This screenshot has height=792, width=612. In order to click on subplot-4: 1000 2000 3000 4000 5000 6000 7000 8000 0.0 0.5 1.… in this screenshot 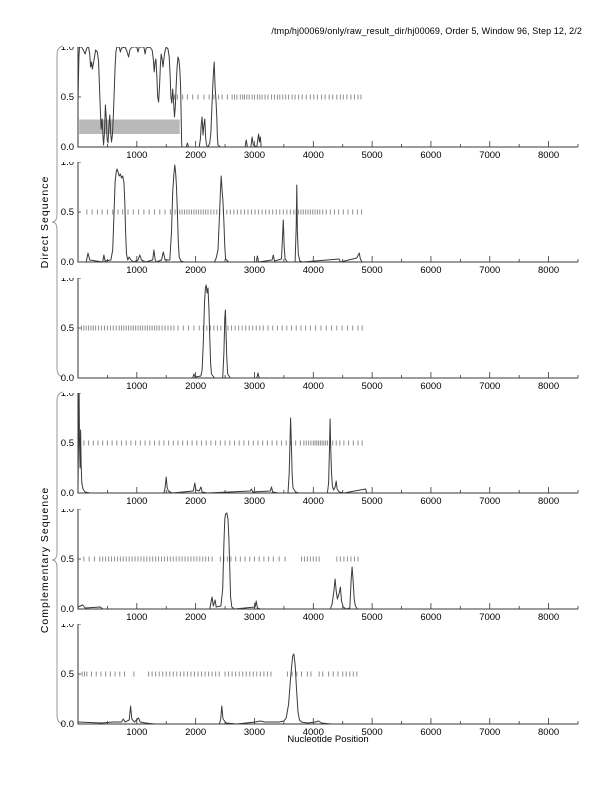, I will do `click(306, 450)`.